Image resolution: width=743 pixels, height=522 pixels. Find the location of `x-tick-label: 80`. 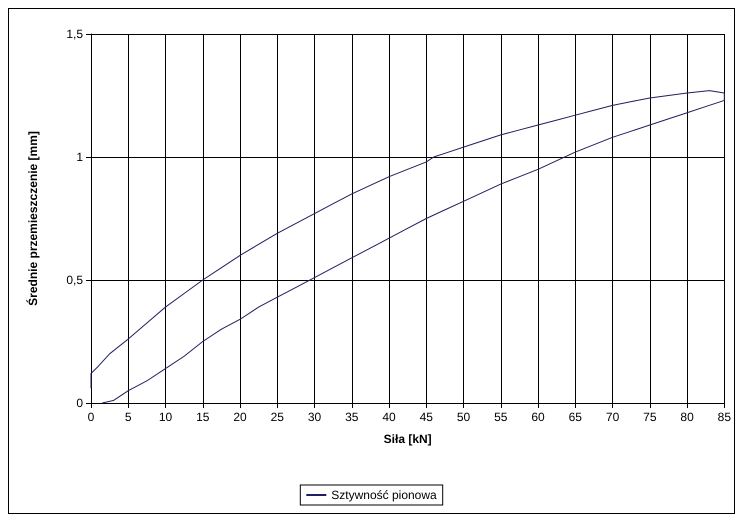

x-tick-label: 80 is located at coordinates (687, 417).